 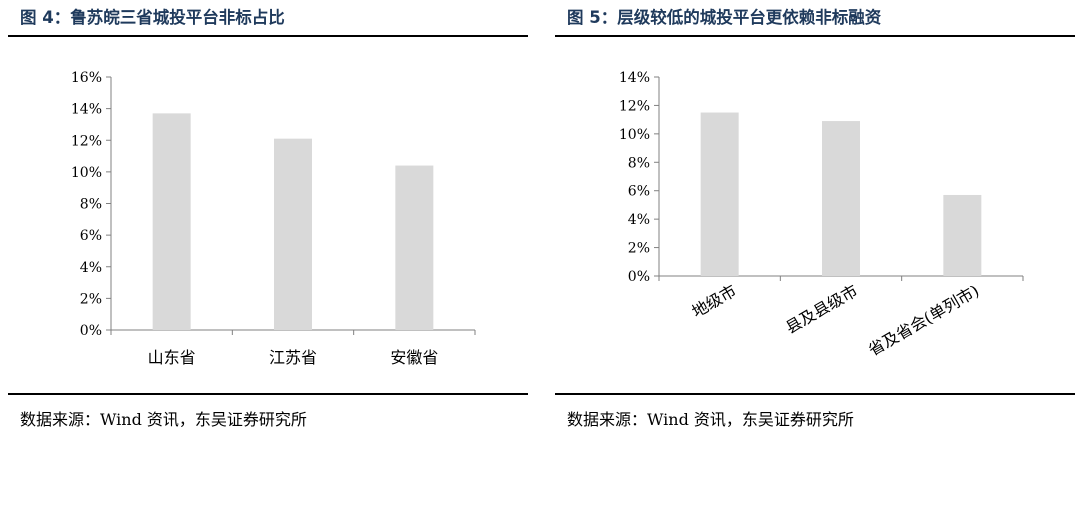 I want to click on category-label: 省及省会(单列市), so click(x=923, y=320).